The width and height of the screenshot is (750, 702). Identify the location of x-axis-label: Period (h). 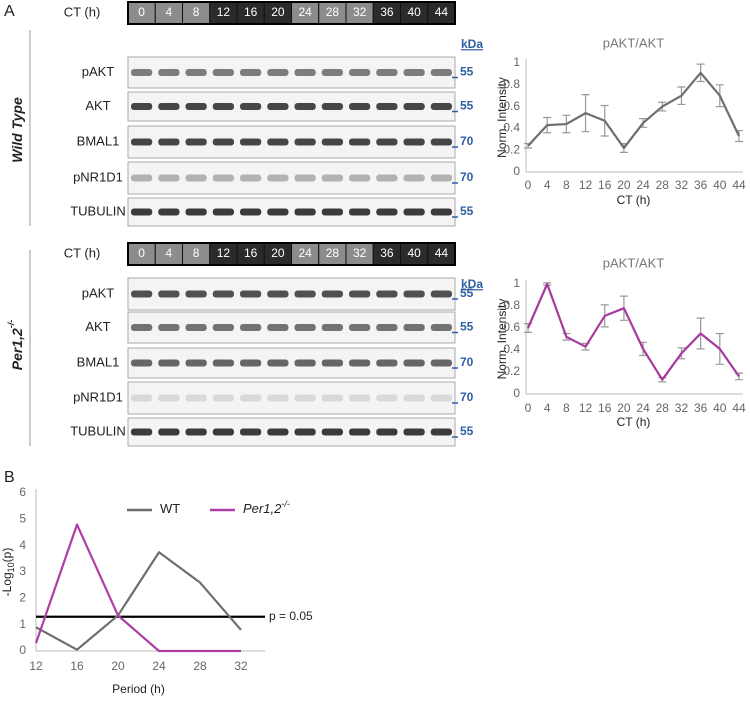
(138, 689).